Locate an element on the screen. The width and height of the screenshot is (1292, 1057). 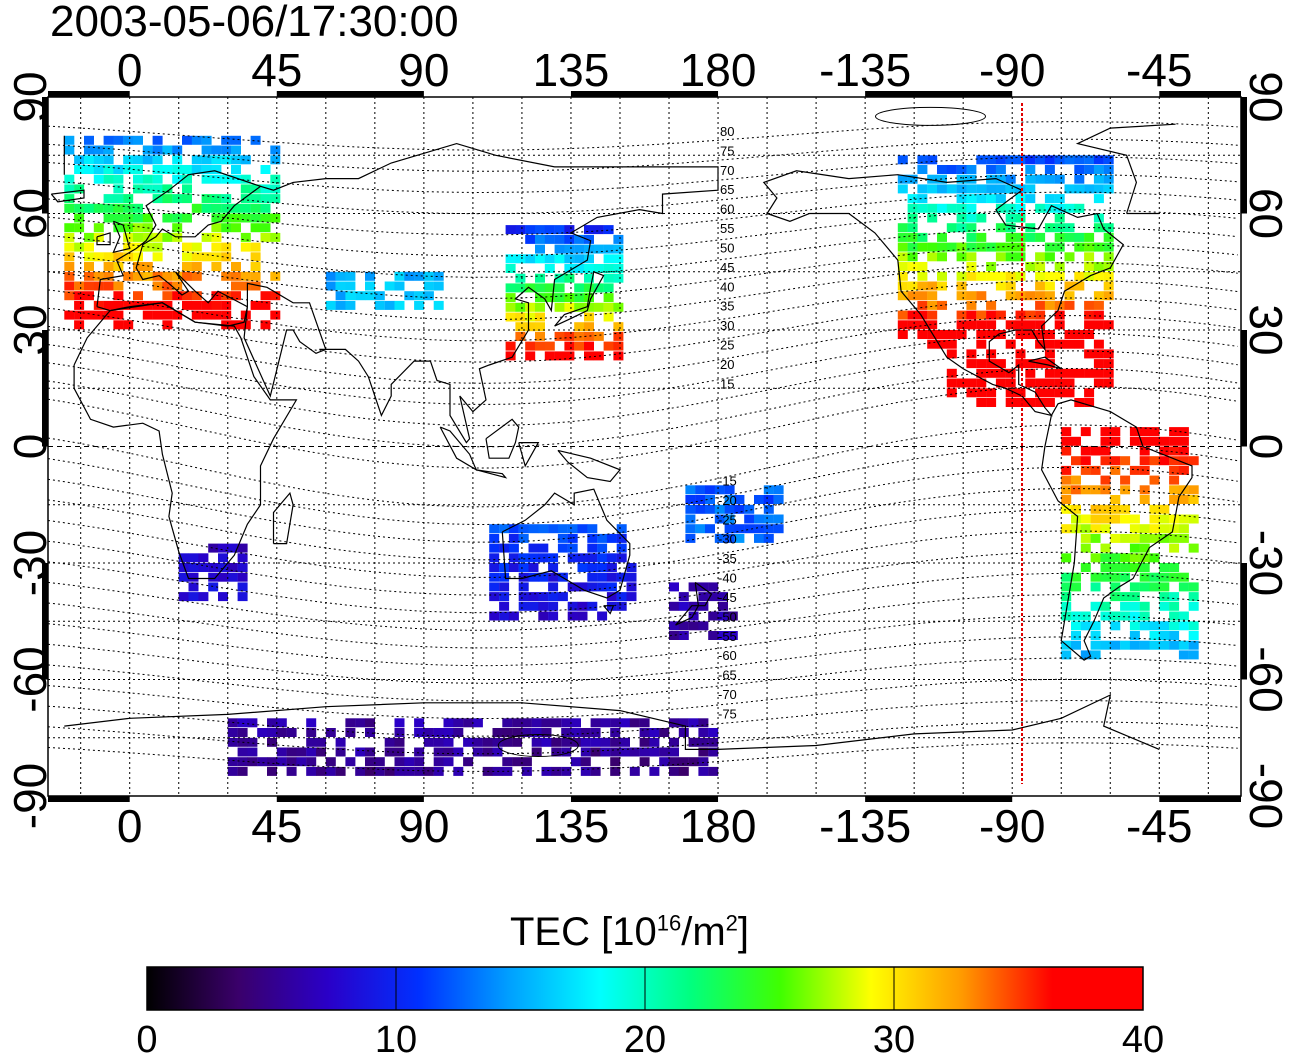
x-tick-top: 90 is located at coordinates (423, 70).